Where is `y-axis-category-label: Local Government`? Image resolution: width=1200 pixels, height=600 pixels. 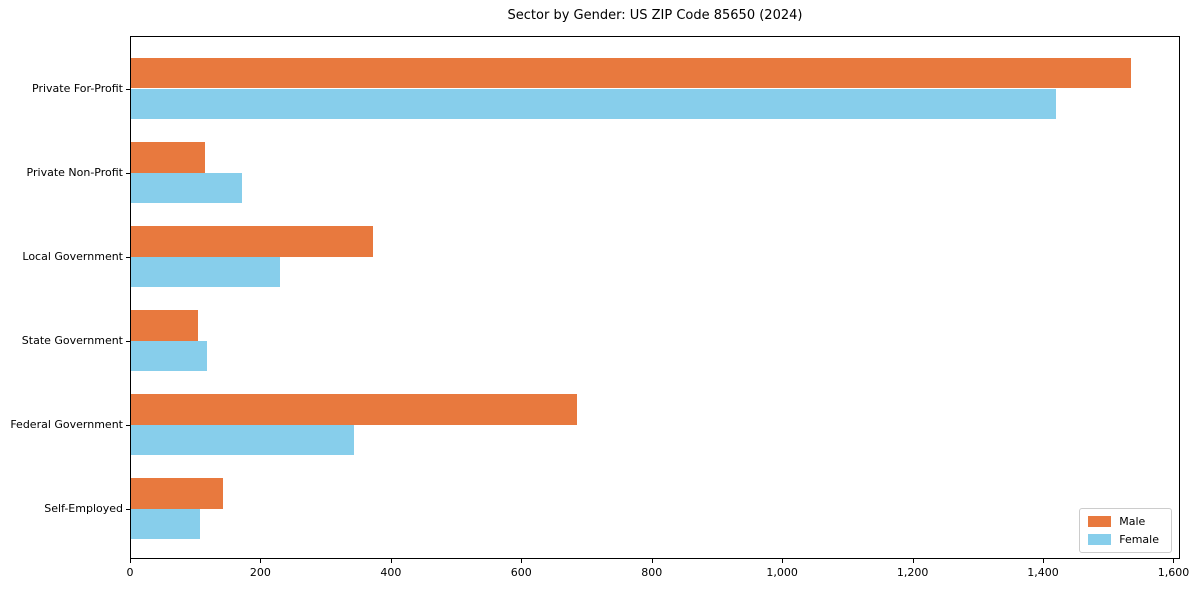 y-axis-category-label: Local Government is located at coordinates (72, 256).